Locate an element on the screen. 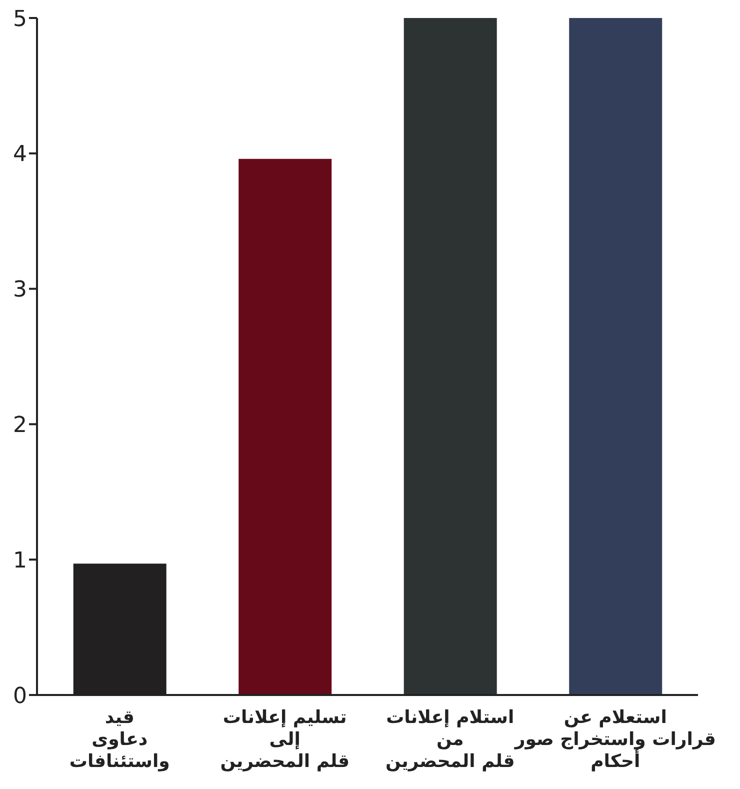  y-tick-label: 3 is located at coordinates (20, 290).